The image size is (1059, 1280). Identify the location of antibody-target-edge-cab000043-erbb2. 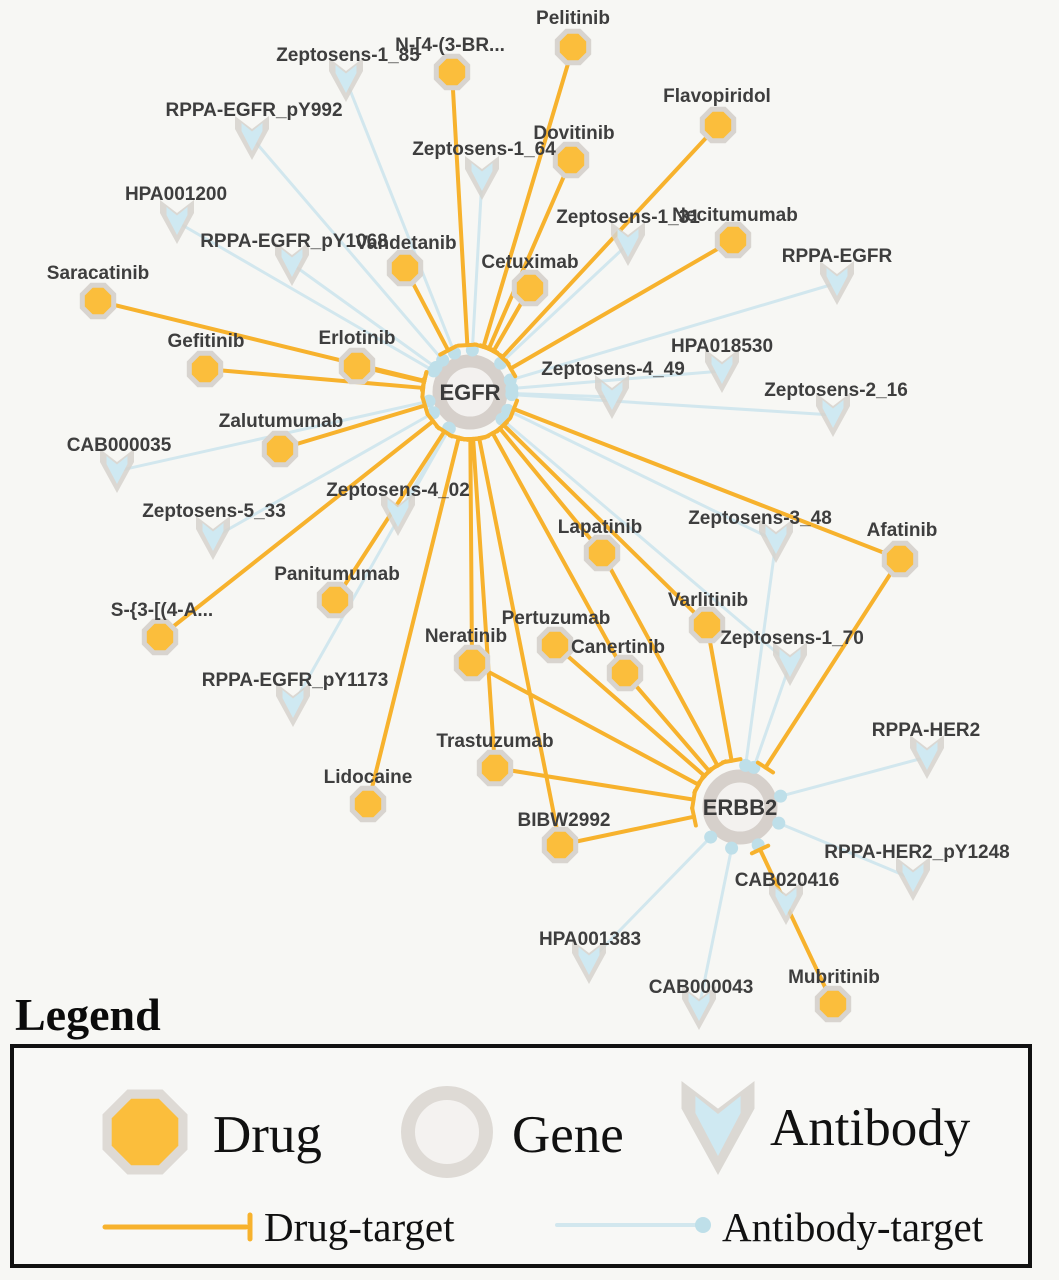
(715, 928).